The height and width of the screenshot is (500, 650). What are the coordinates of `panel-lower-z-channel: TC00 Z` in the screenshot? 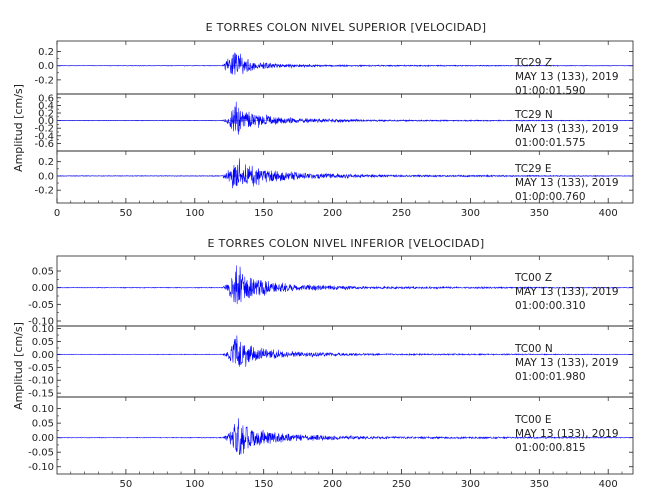 It's located at (533, 278).